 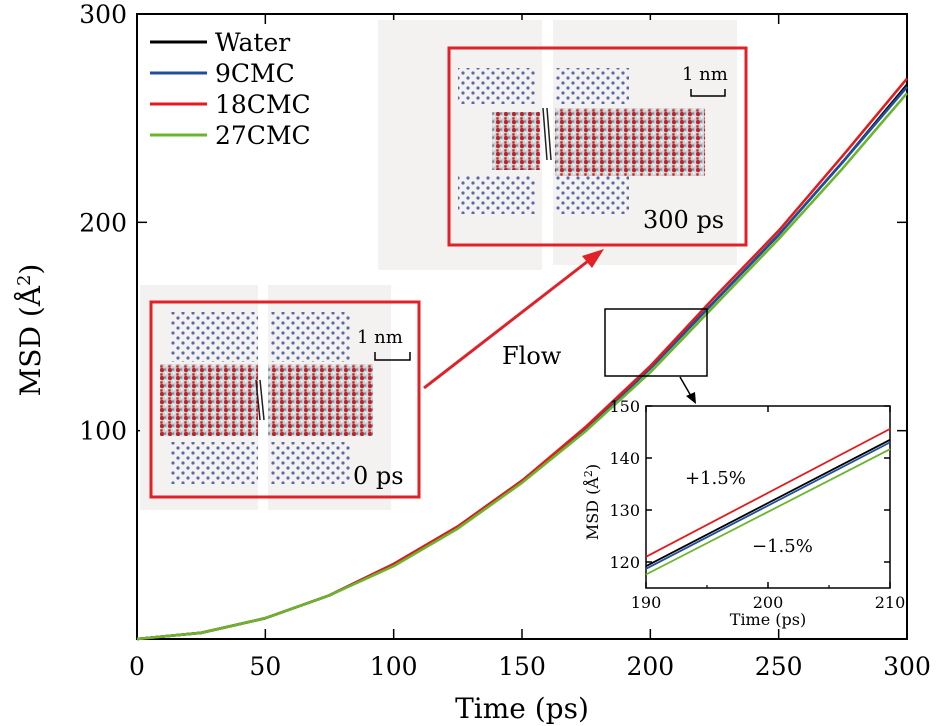 What do you see at coordinates (392, 356) in the screenshot?
I see `scale-bar-left` at bounding box center [392, 356].